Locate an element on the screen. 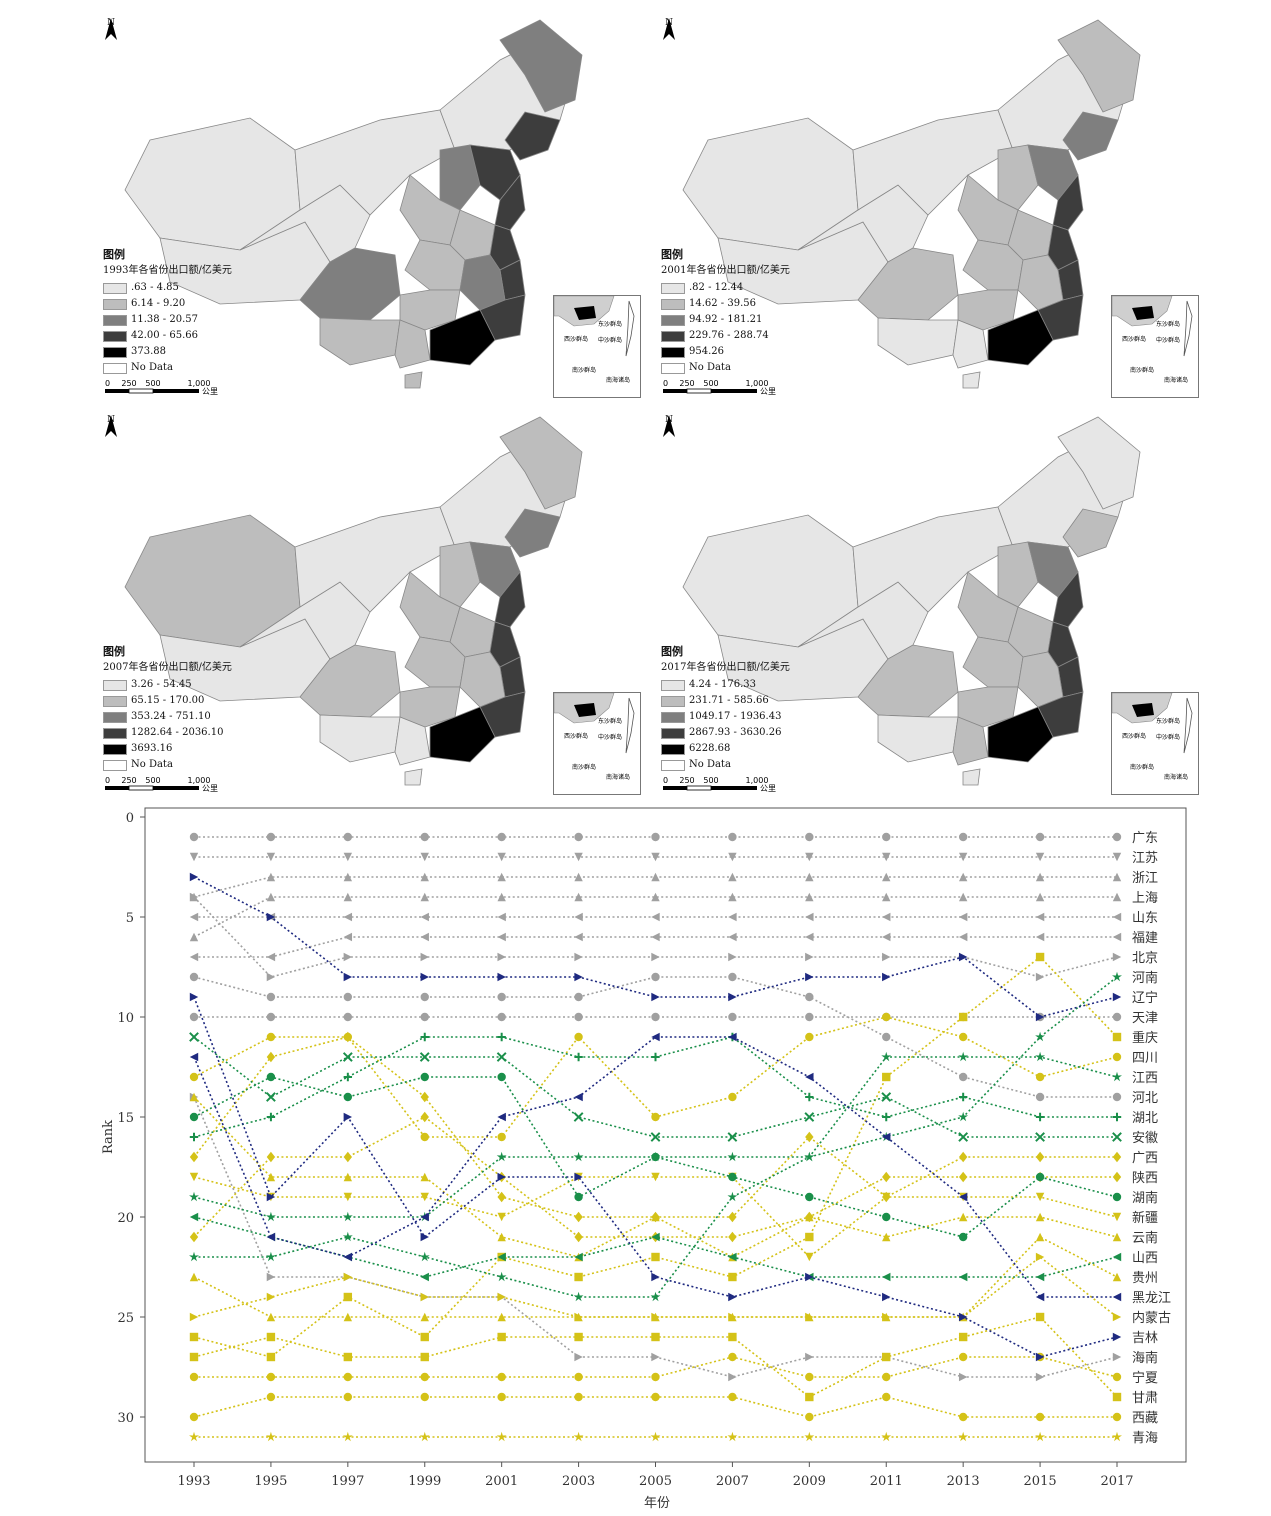  south-china-sea-inset: 东沙群岛 西沙群岛 中沙群岛 南沙群岛 南海诸岛 is located at coordinates (597, 743).